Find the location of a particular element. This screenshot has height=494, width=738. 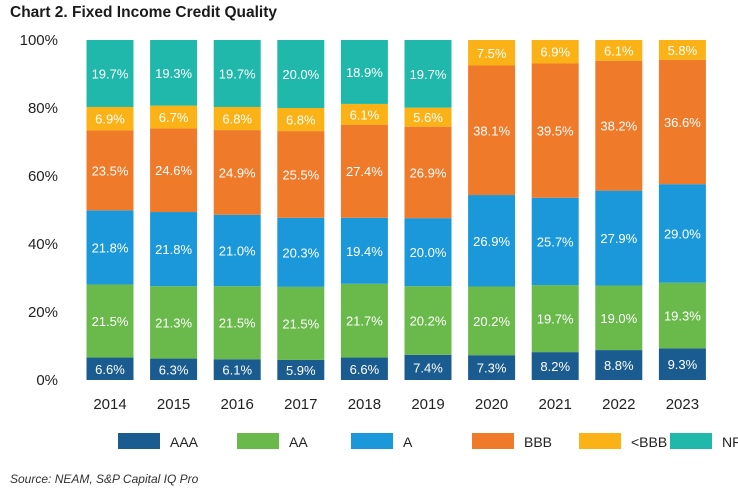

bar-segment-nr-2015 is located at coordinates (174, 73).